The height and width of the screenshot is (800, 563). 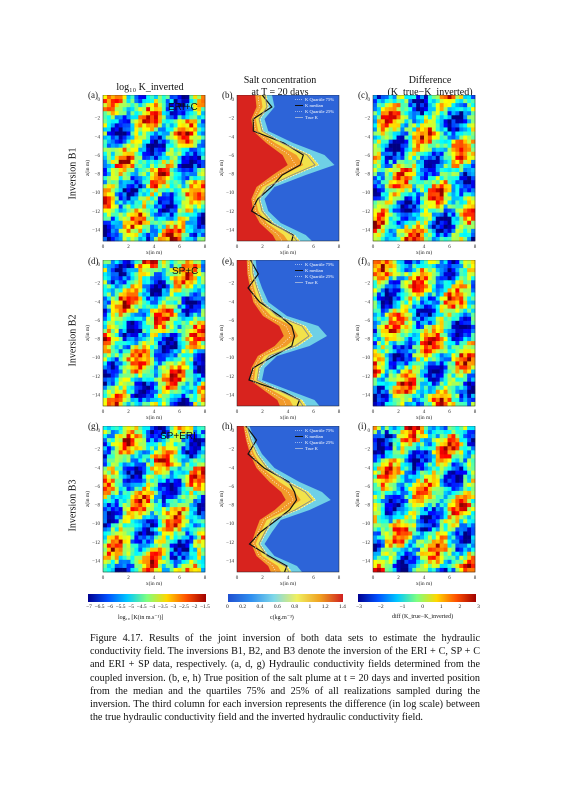 What do you see at coordinates (366, 395) in the screenshot?
I see `z-tick: −14` at bounding box center [366, 395].